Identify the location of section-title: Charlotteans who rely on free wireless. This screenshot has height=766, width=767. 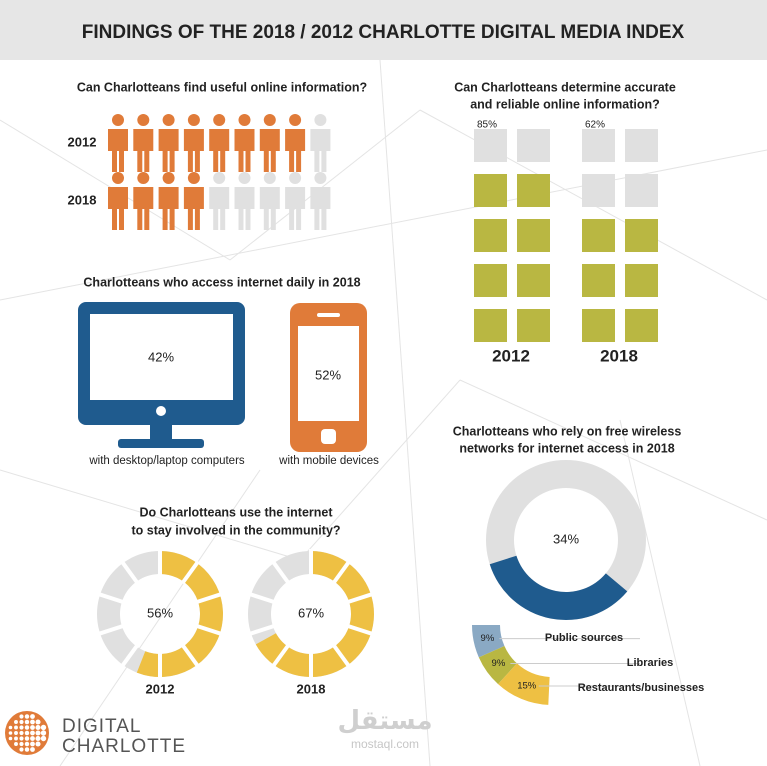
(567, 431).